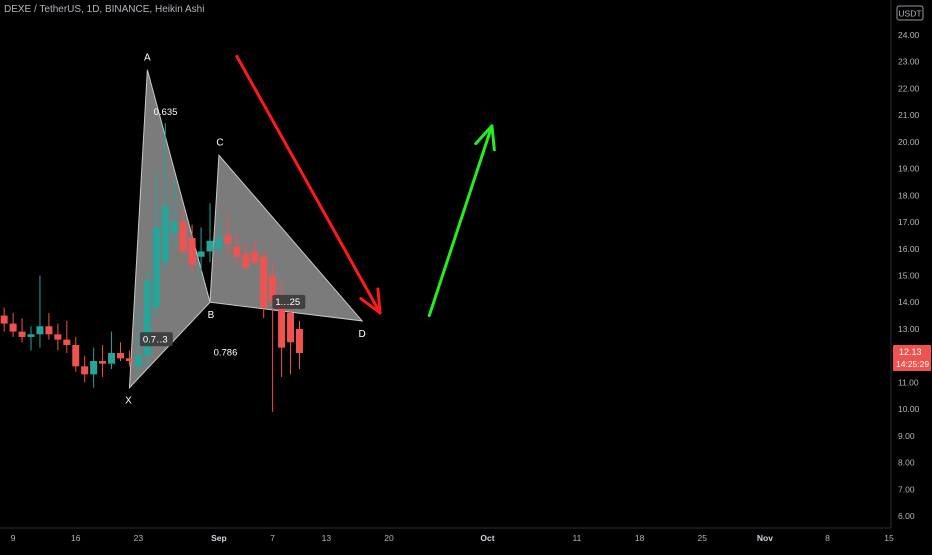 The height and width of the screenshot is (555, 932). I want to click on price-tick-label: 6.00, so click(906, 516).